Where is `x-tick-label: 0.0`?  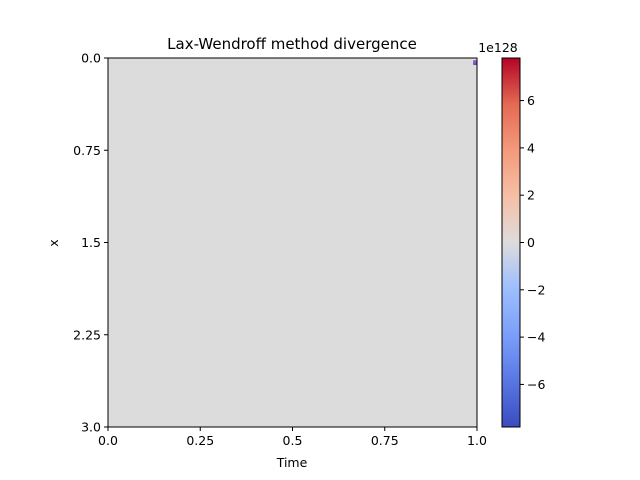
x-tick-label: 0.0 is located at coordinates (108, 440).